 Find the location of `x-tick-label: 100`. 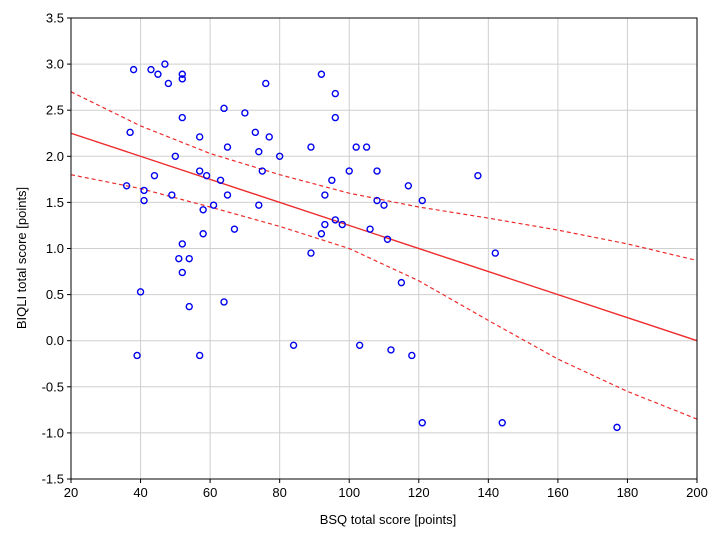

x-tick-label: 100 is located at coordinates (349, 492).